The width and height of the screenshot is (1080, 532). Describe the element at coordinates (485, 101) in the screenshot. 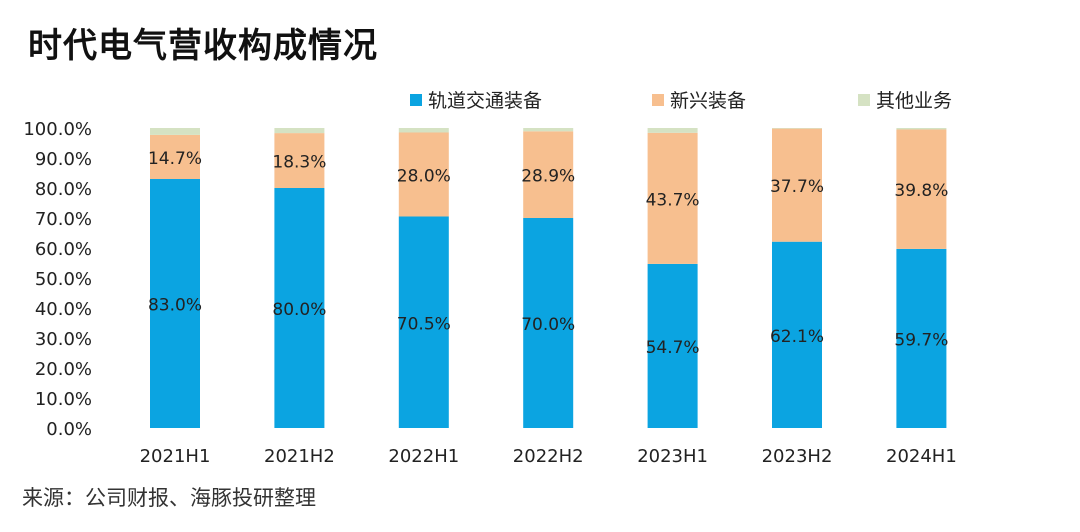

I see `legend-label: 轨道交通装备` at that location.